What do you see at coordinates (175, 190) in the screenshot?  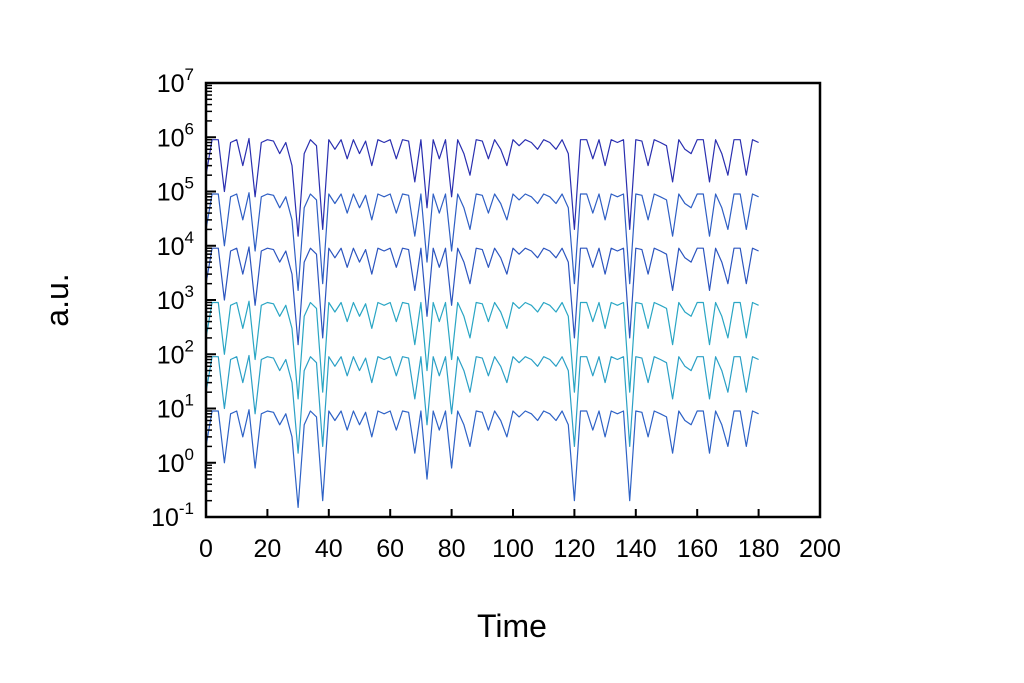 I see `y-tick-label: 10⁵` at bounding box center [175, 190].